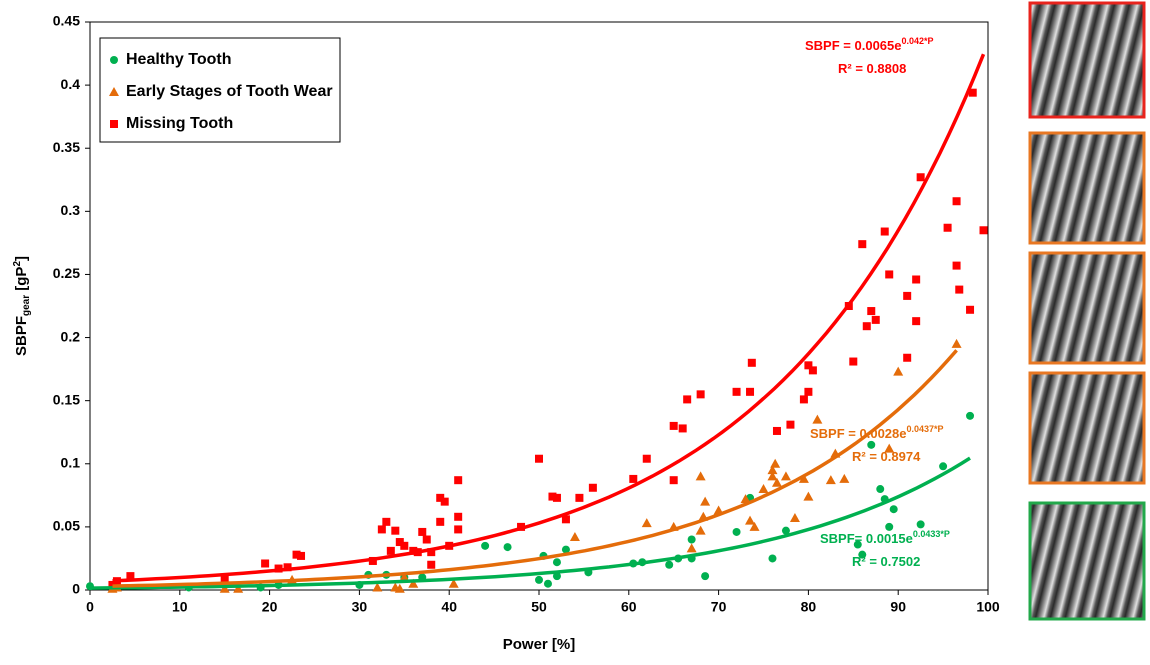 The height and width of the screenshot is (665, 1150). What do you see at coordinates (898, 607) in the screenshot?
I see `x-tick-label: 90` at bounding box center [898, 607].